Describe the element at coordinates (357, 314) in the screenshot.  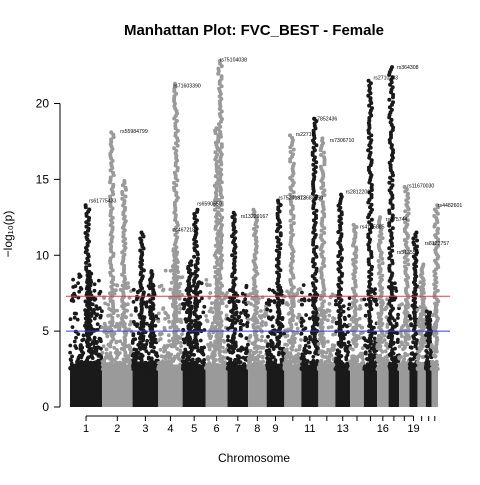
I see `chromosome-14-points` at that location.